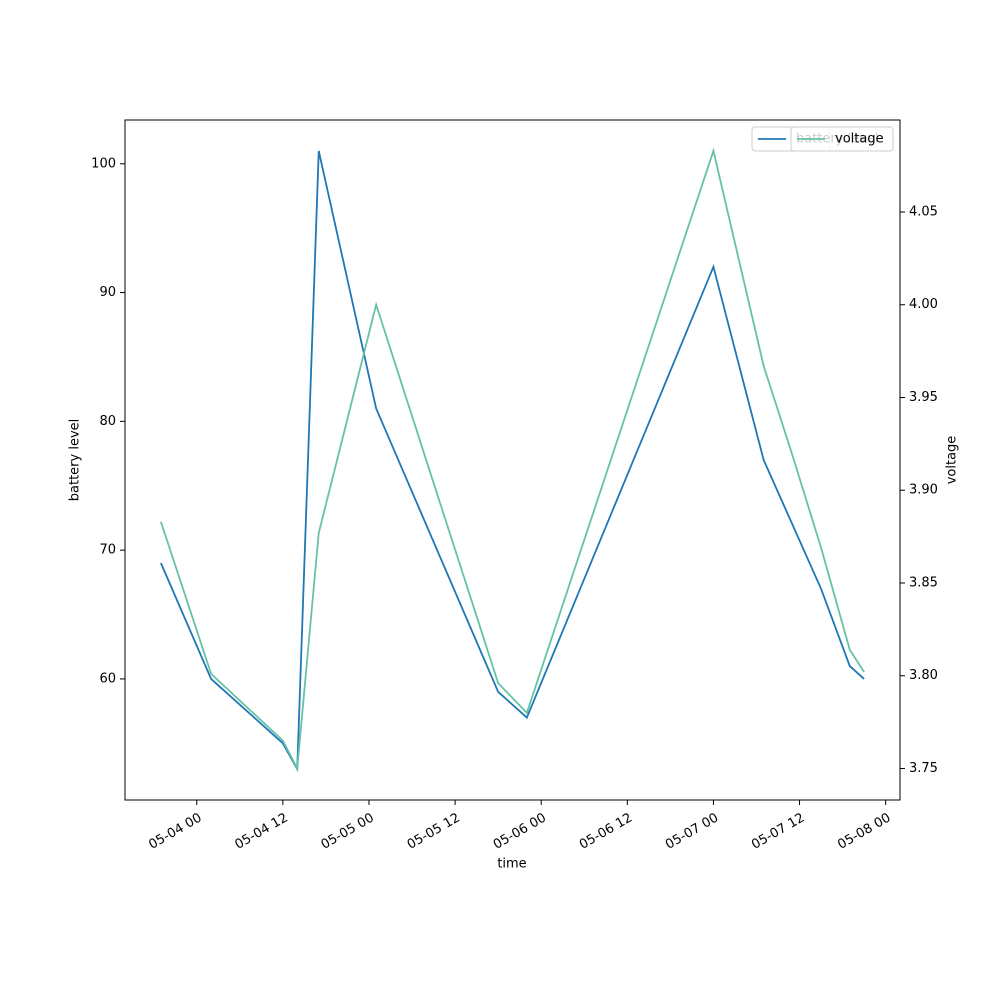  I want to click on y-tick-label: 90, so click(107, 292).